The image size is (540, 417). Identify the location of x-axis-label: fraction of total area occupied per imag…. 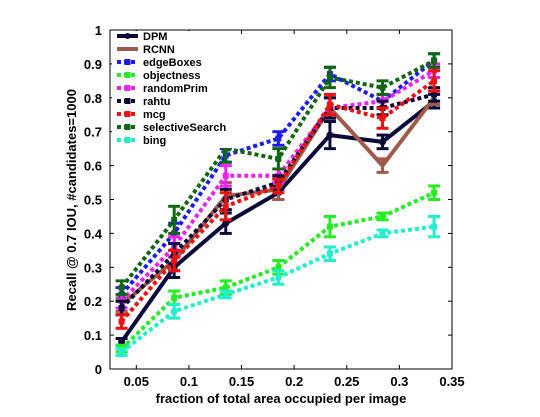
(281, 398).